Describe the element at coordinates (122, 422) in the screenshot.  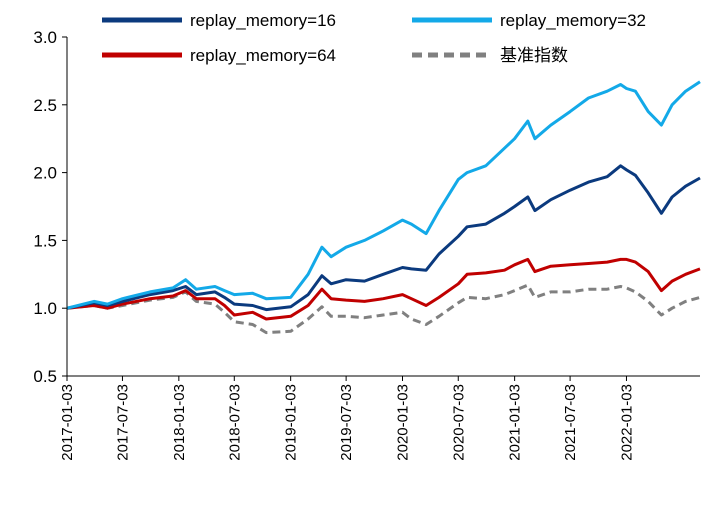
I see `x-tick-label: 2017-07-03` at that location.